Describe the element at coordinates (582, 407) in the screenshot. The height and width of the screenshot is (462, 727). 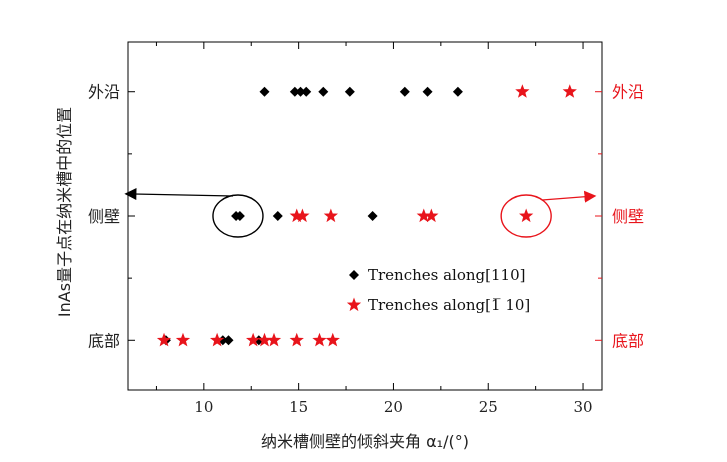
I see `x-tick-label: 30` at that location.